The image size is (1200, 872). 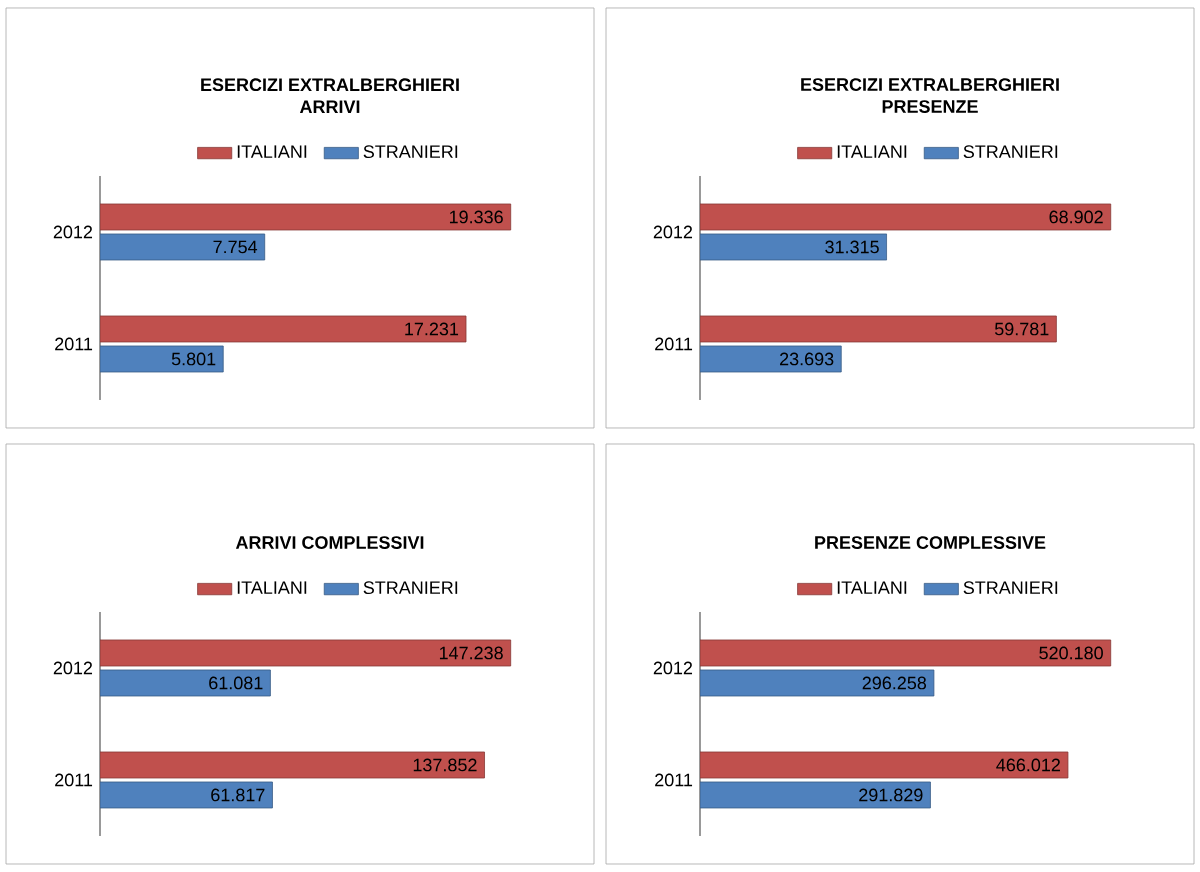 I want to click on data-label: 520.180, so click(x=1071, y=653).